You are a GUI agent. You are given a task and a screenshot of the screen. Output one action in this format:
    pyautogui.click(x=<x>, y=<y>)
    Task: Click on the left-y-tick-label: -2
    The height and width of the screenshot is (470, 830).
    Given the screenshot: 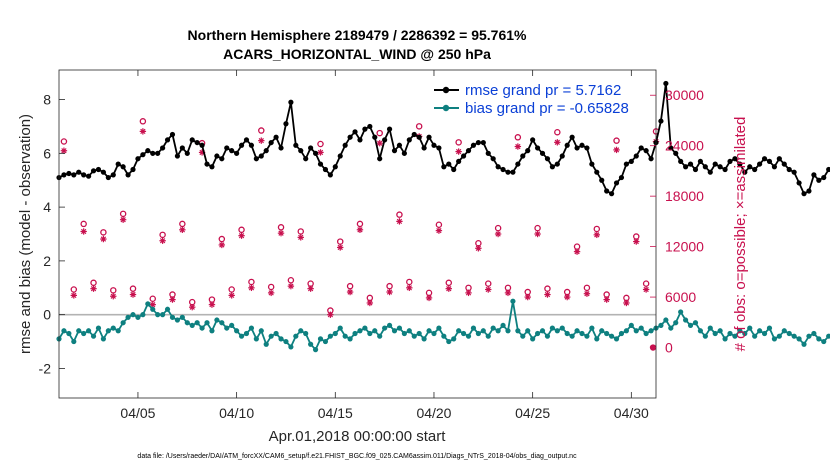 What is the action you would take?
    pyautogui.click(x=45, y=368)
    